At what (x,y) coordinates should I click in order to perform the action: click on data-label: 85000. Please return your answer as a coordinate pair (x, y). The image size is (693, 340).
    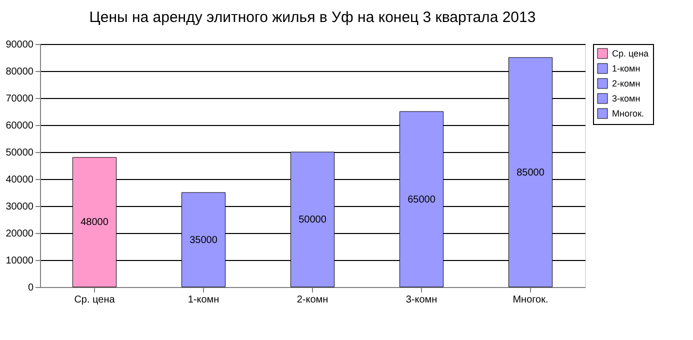
    Looking at the image, I should click on (530, 172).